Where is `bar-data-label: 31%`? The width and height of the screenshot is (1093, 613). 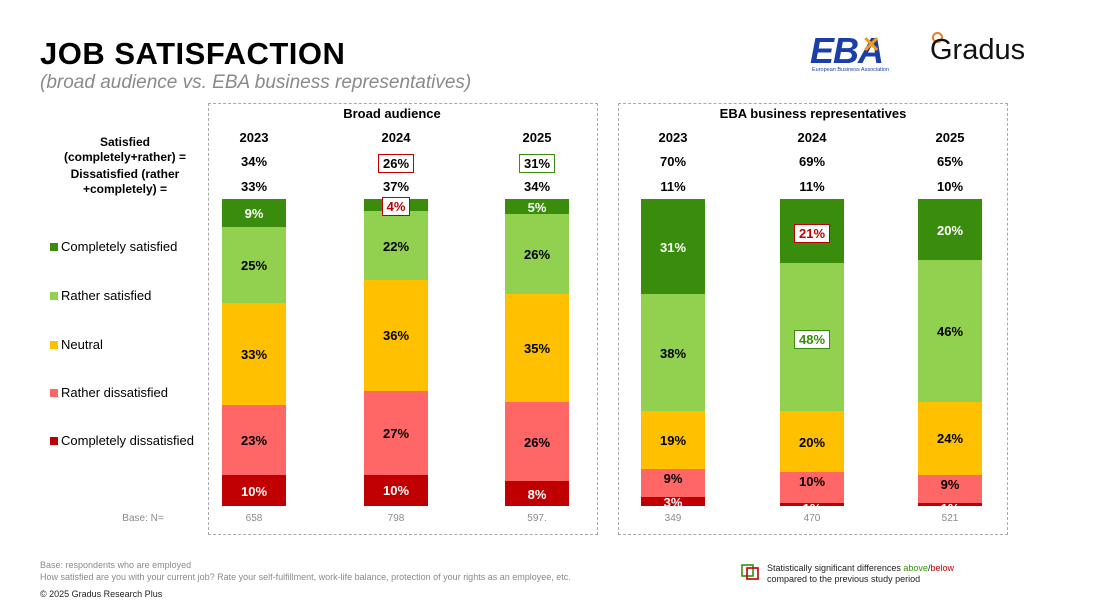
bar-data-label: 31% is located at coordinates (673, 247).